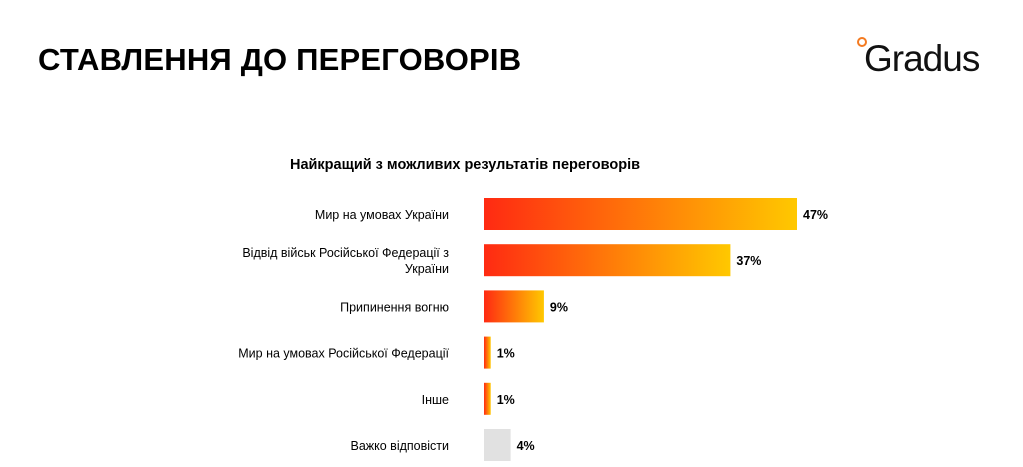  I want to click on logo-text: Gradus, so click(922, 58).